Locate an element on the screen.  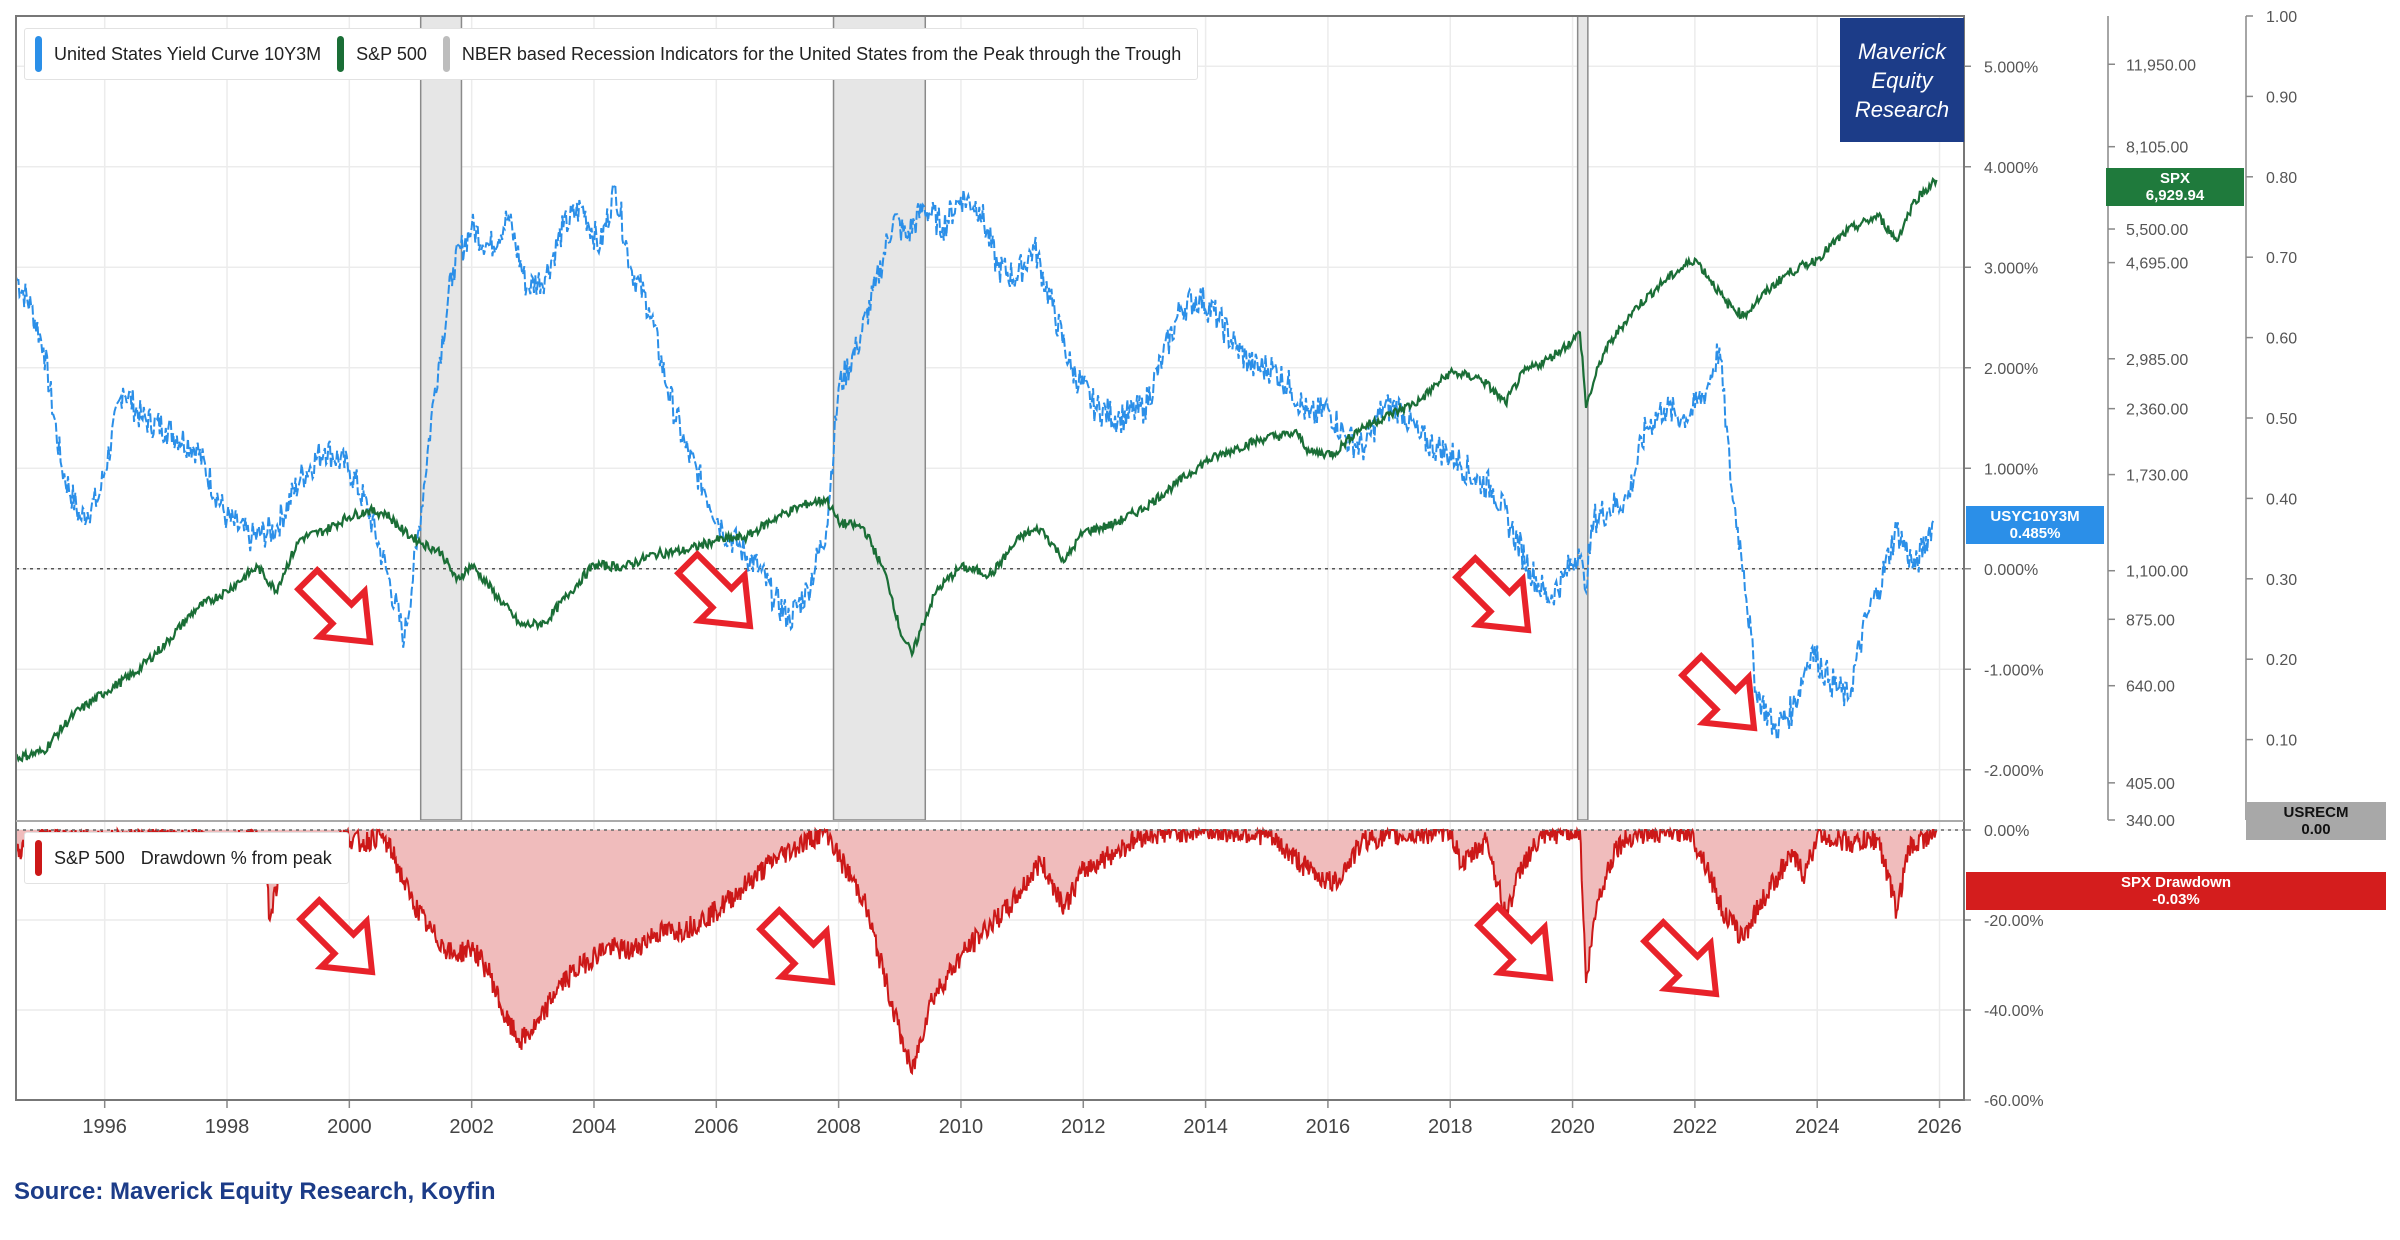
spx-value-badge: SPX 6,929.94 is located at coordinates (2175, 187).